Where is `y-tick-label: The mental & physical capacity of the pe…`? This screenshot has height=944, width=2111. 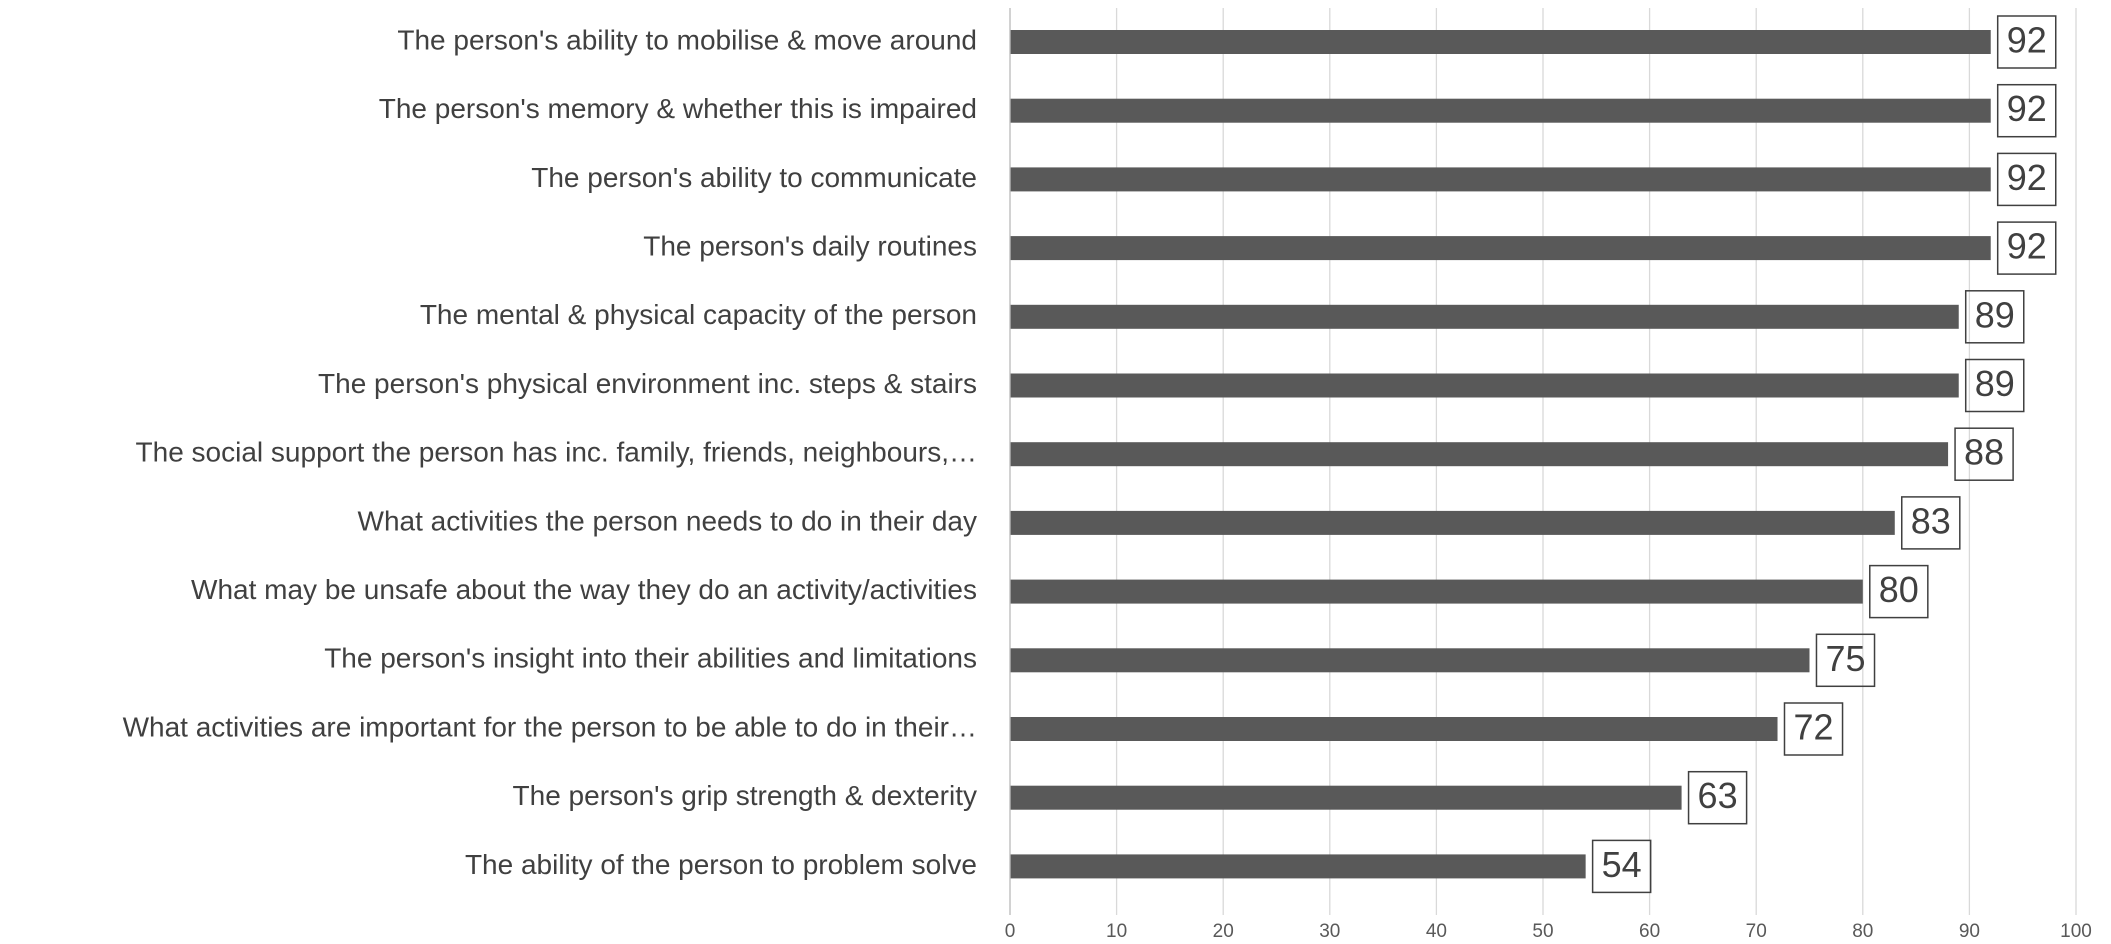 y-tick-label: The mental & physical capacity of the pe… is located at coordinates (698, 314).